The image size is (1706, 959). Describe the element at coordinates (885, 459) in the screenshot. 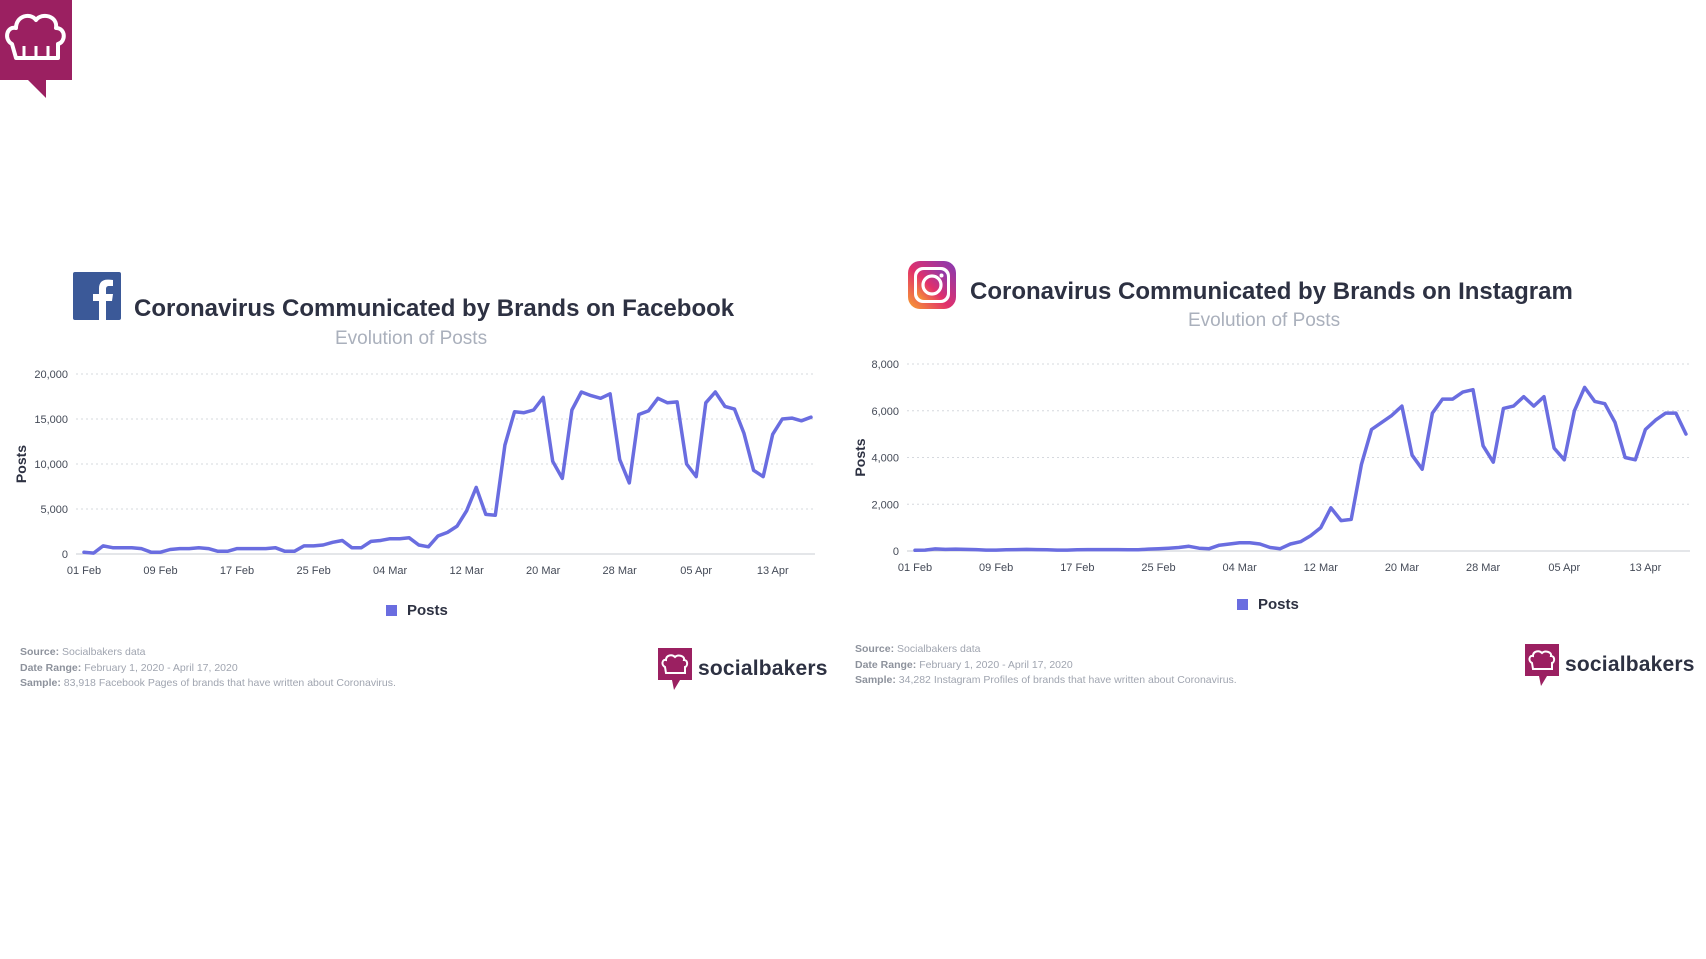

I see `y-tick-label: 4,000` at that location.